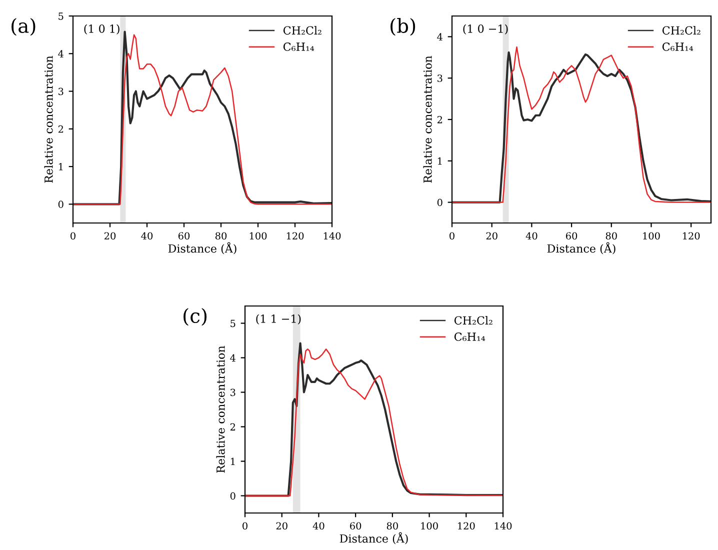 The image size is (718, 550). What do you see at coordinates (24, 27) in the screenshot?
I see `chart-title: (a)` at bounding box center [24, 27].